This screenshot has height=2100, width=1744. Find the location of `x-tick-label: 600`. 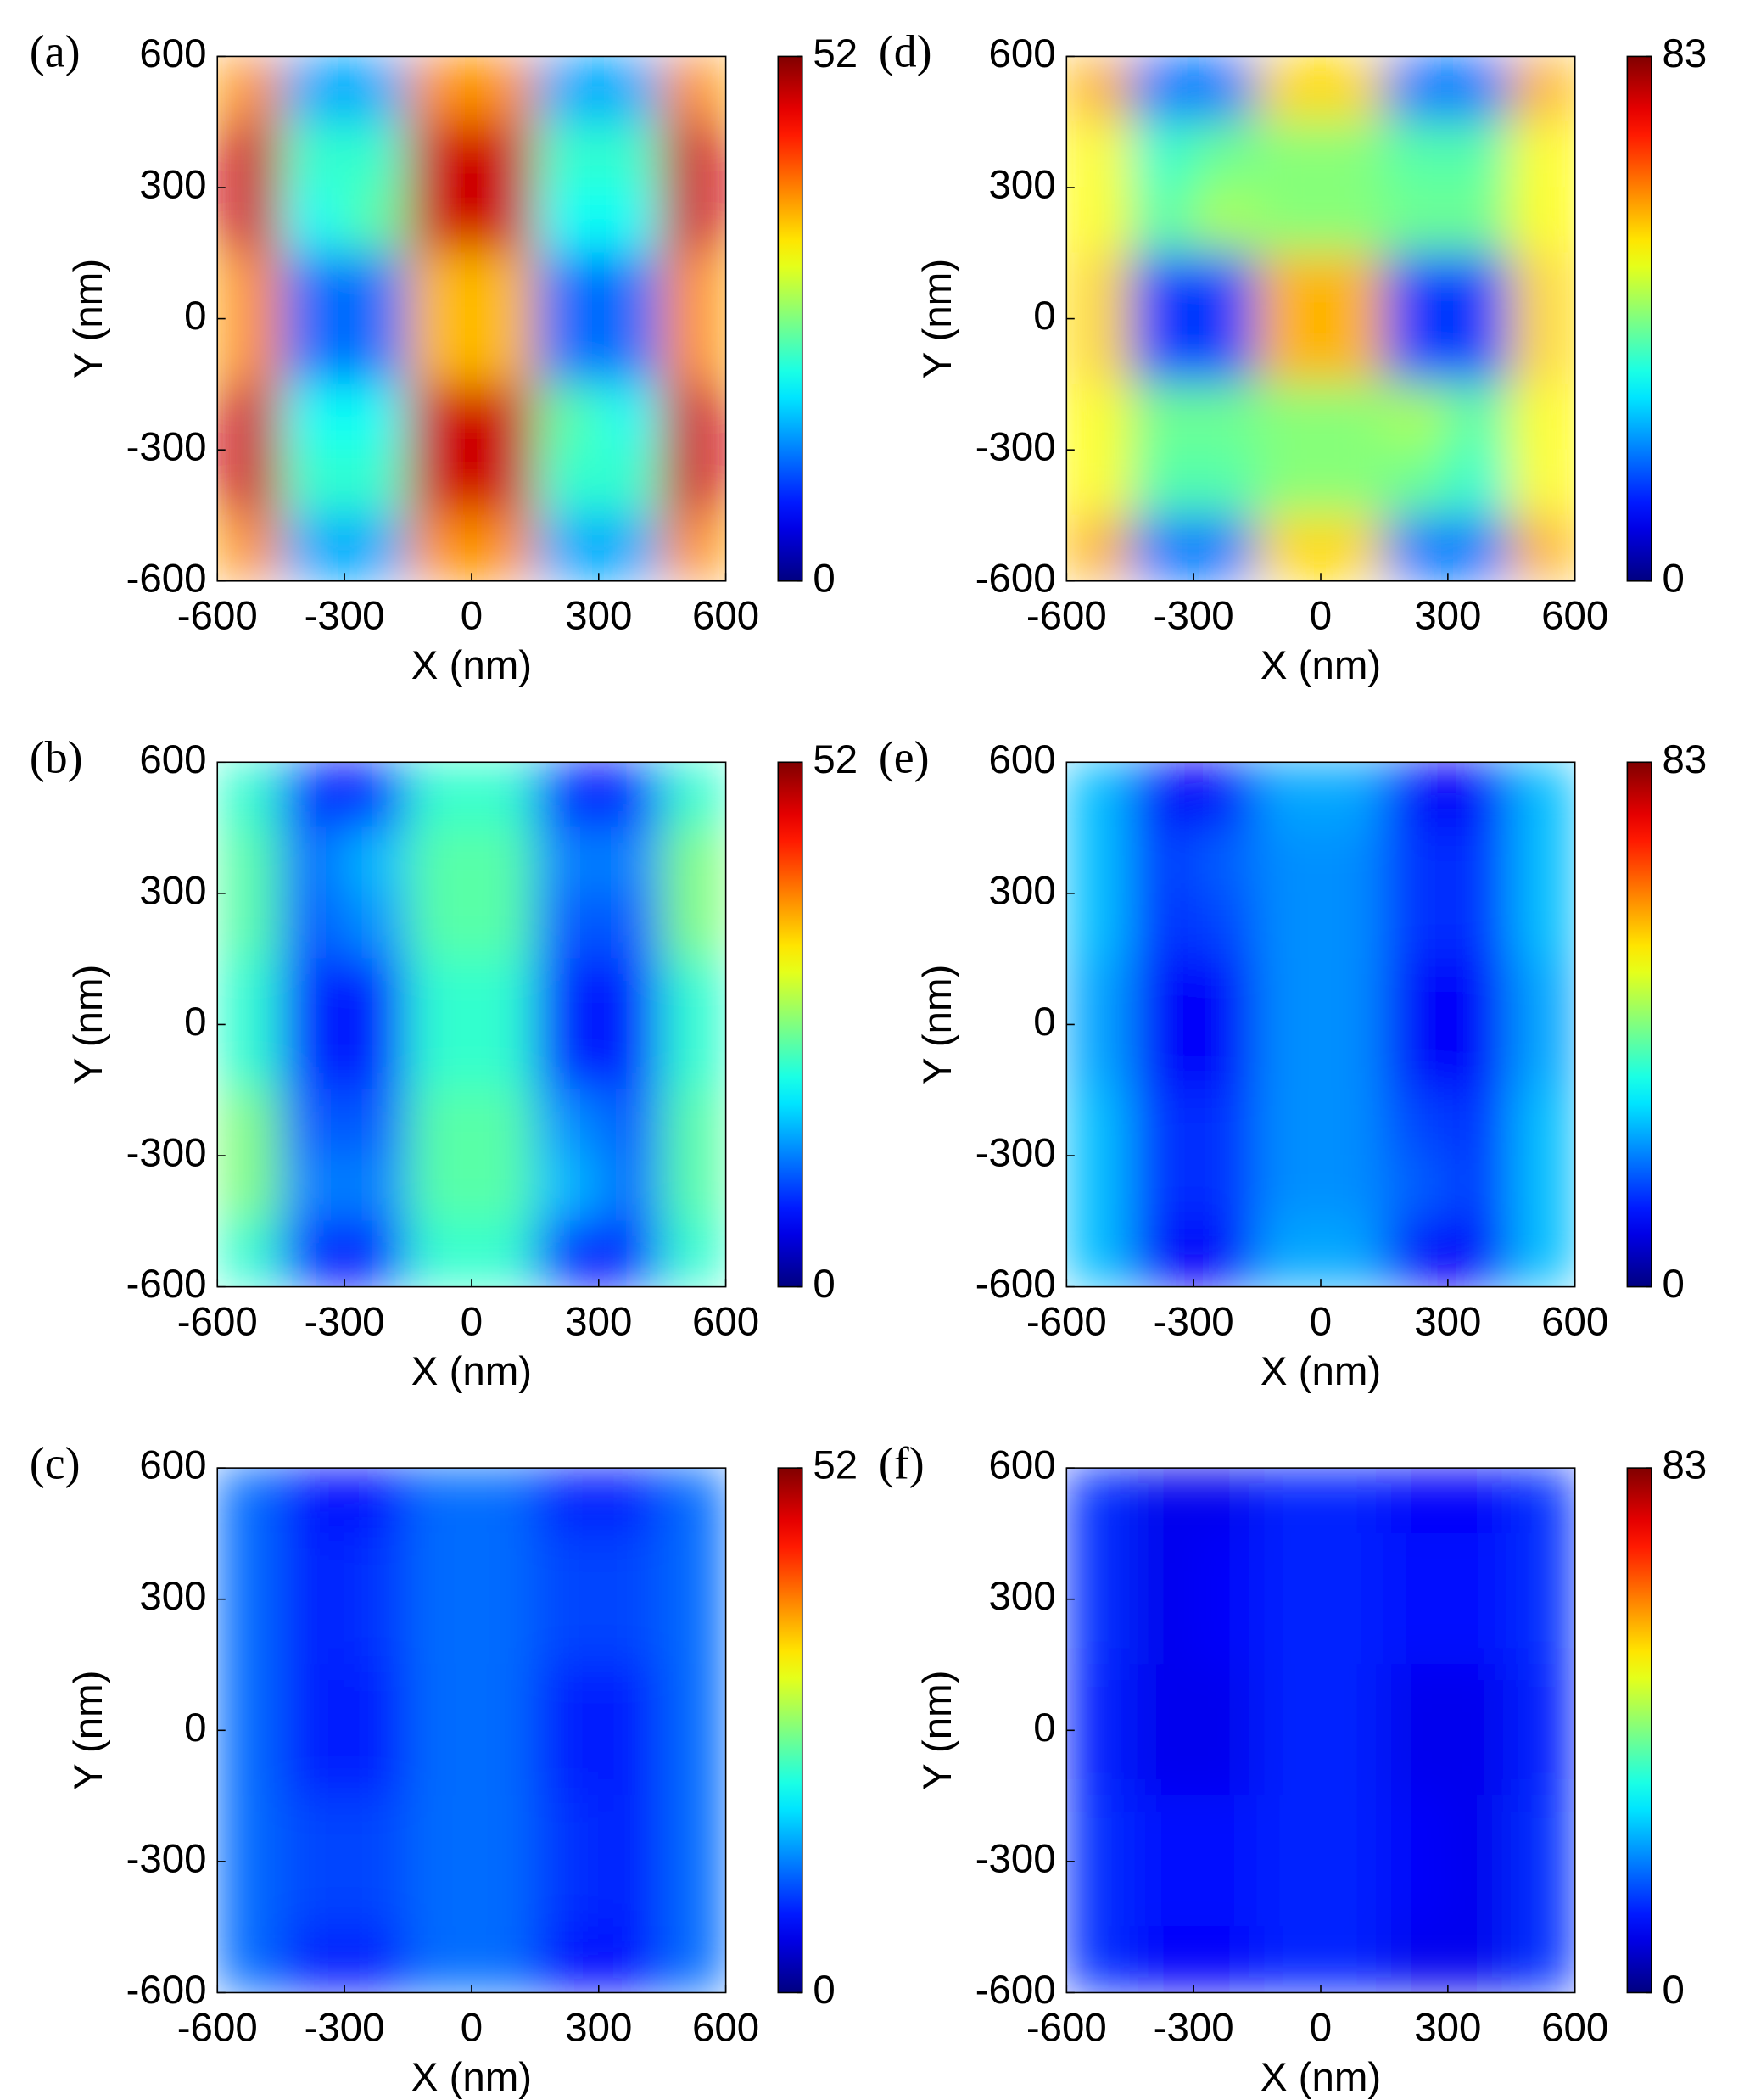

x-tick-label: 600 is located at coordinates (1574, 617).